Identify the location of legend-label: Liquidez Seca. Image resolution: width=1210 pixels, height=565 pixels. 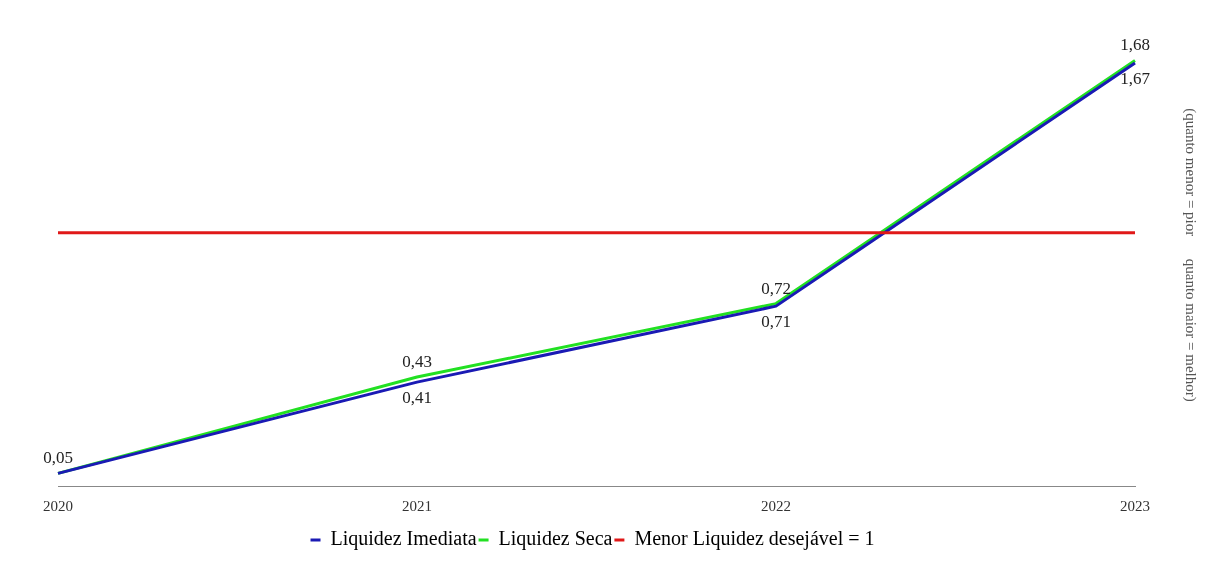
(555, 539).